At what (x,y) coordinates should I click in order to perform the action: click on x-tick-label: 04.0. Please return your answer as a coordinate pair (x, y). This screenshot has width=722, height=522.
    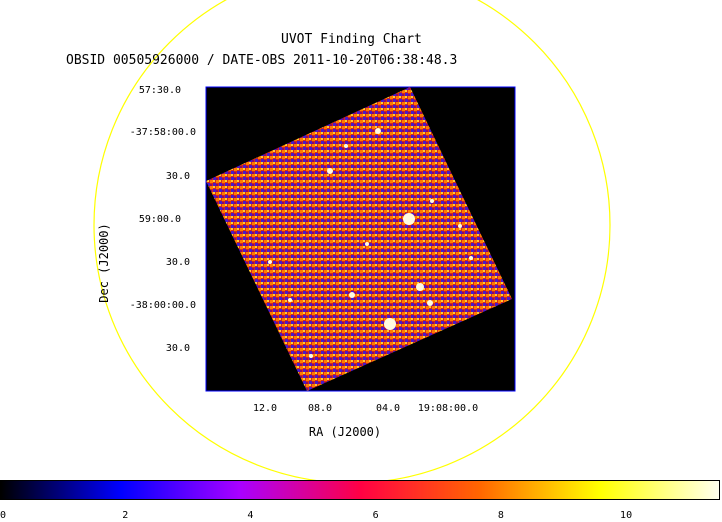
    Looking at the image, I should click on (388, 408).